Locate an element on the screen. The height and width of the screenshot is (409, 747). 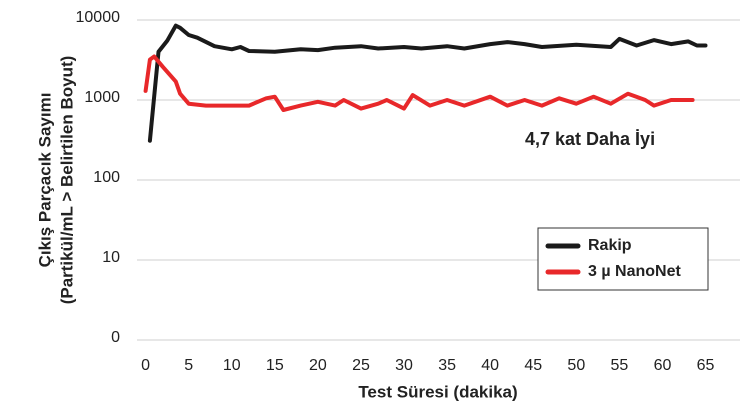
x-tick-label: 65 is located at coordinates (706, 365).